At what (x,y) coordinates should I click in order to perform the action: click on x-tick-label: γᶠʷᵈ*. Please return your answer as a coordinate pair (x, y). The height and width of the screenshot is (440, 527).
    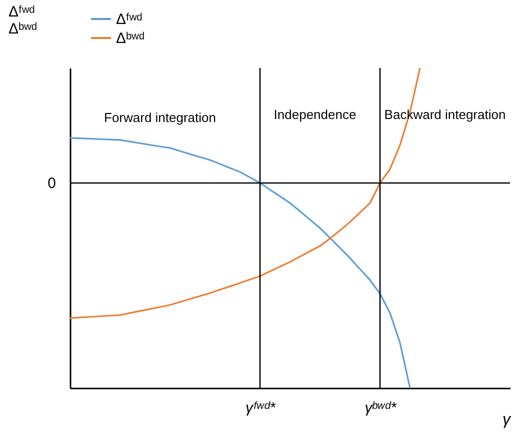
    Looking at the image, I should click on (261, 408).